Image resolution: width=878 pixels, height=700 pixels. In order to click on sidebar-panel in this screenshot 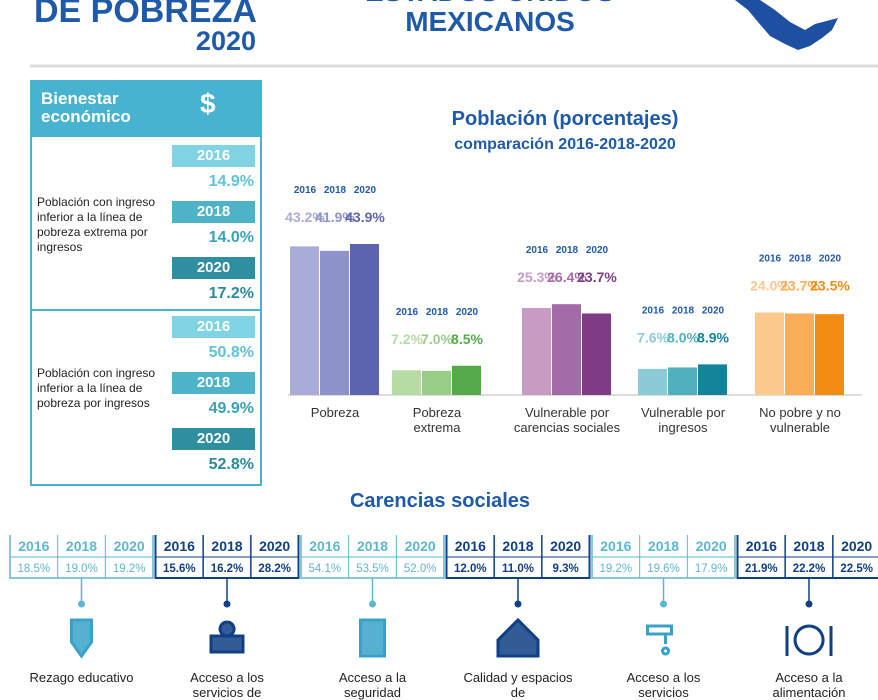, I will do `click(146, 311)`.